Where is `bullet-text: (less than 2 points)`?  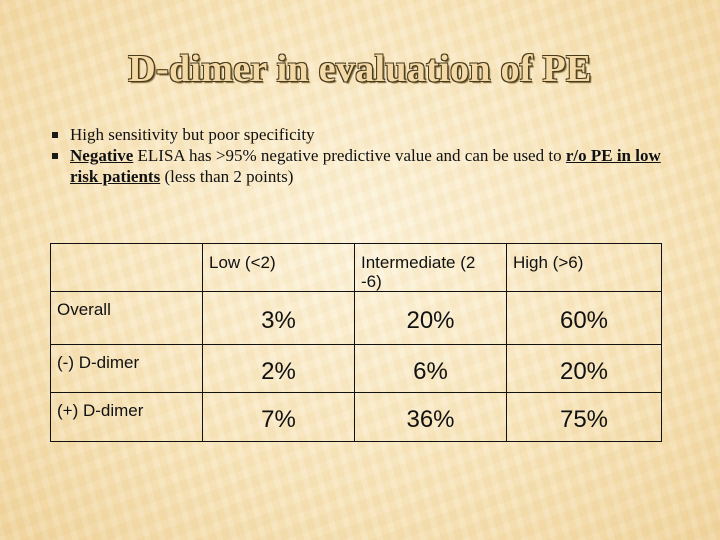 bullet-text: (less than 2 points) is located at coordinates (227, 176).